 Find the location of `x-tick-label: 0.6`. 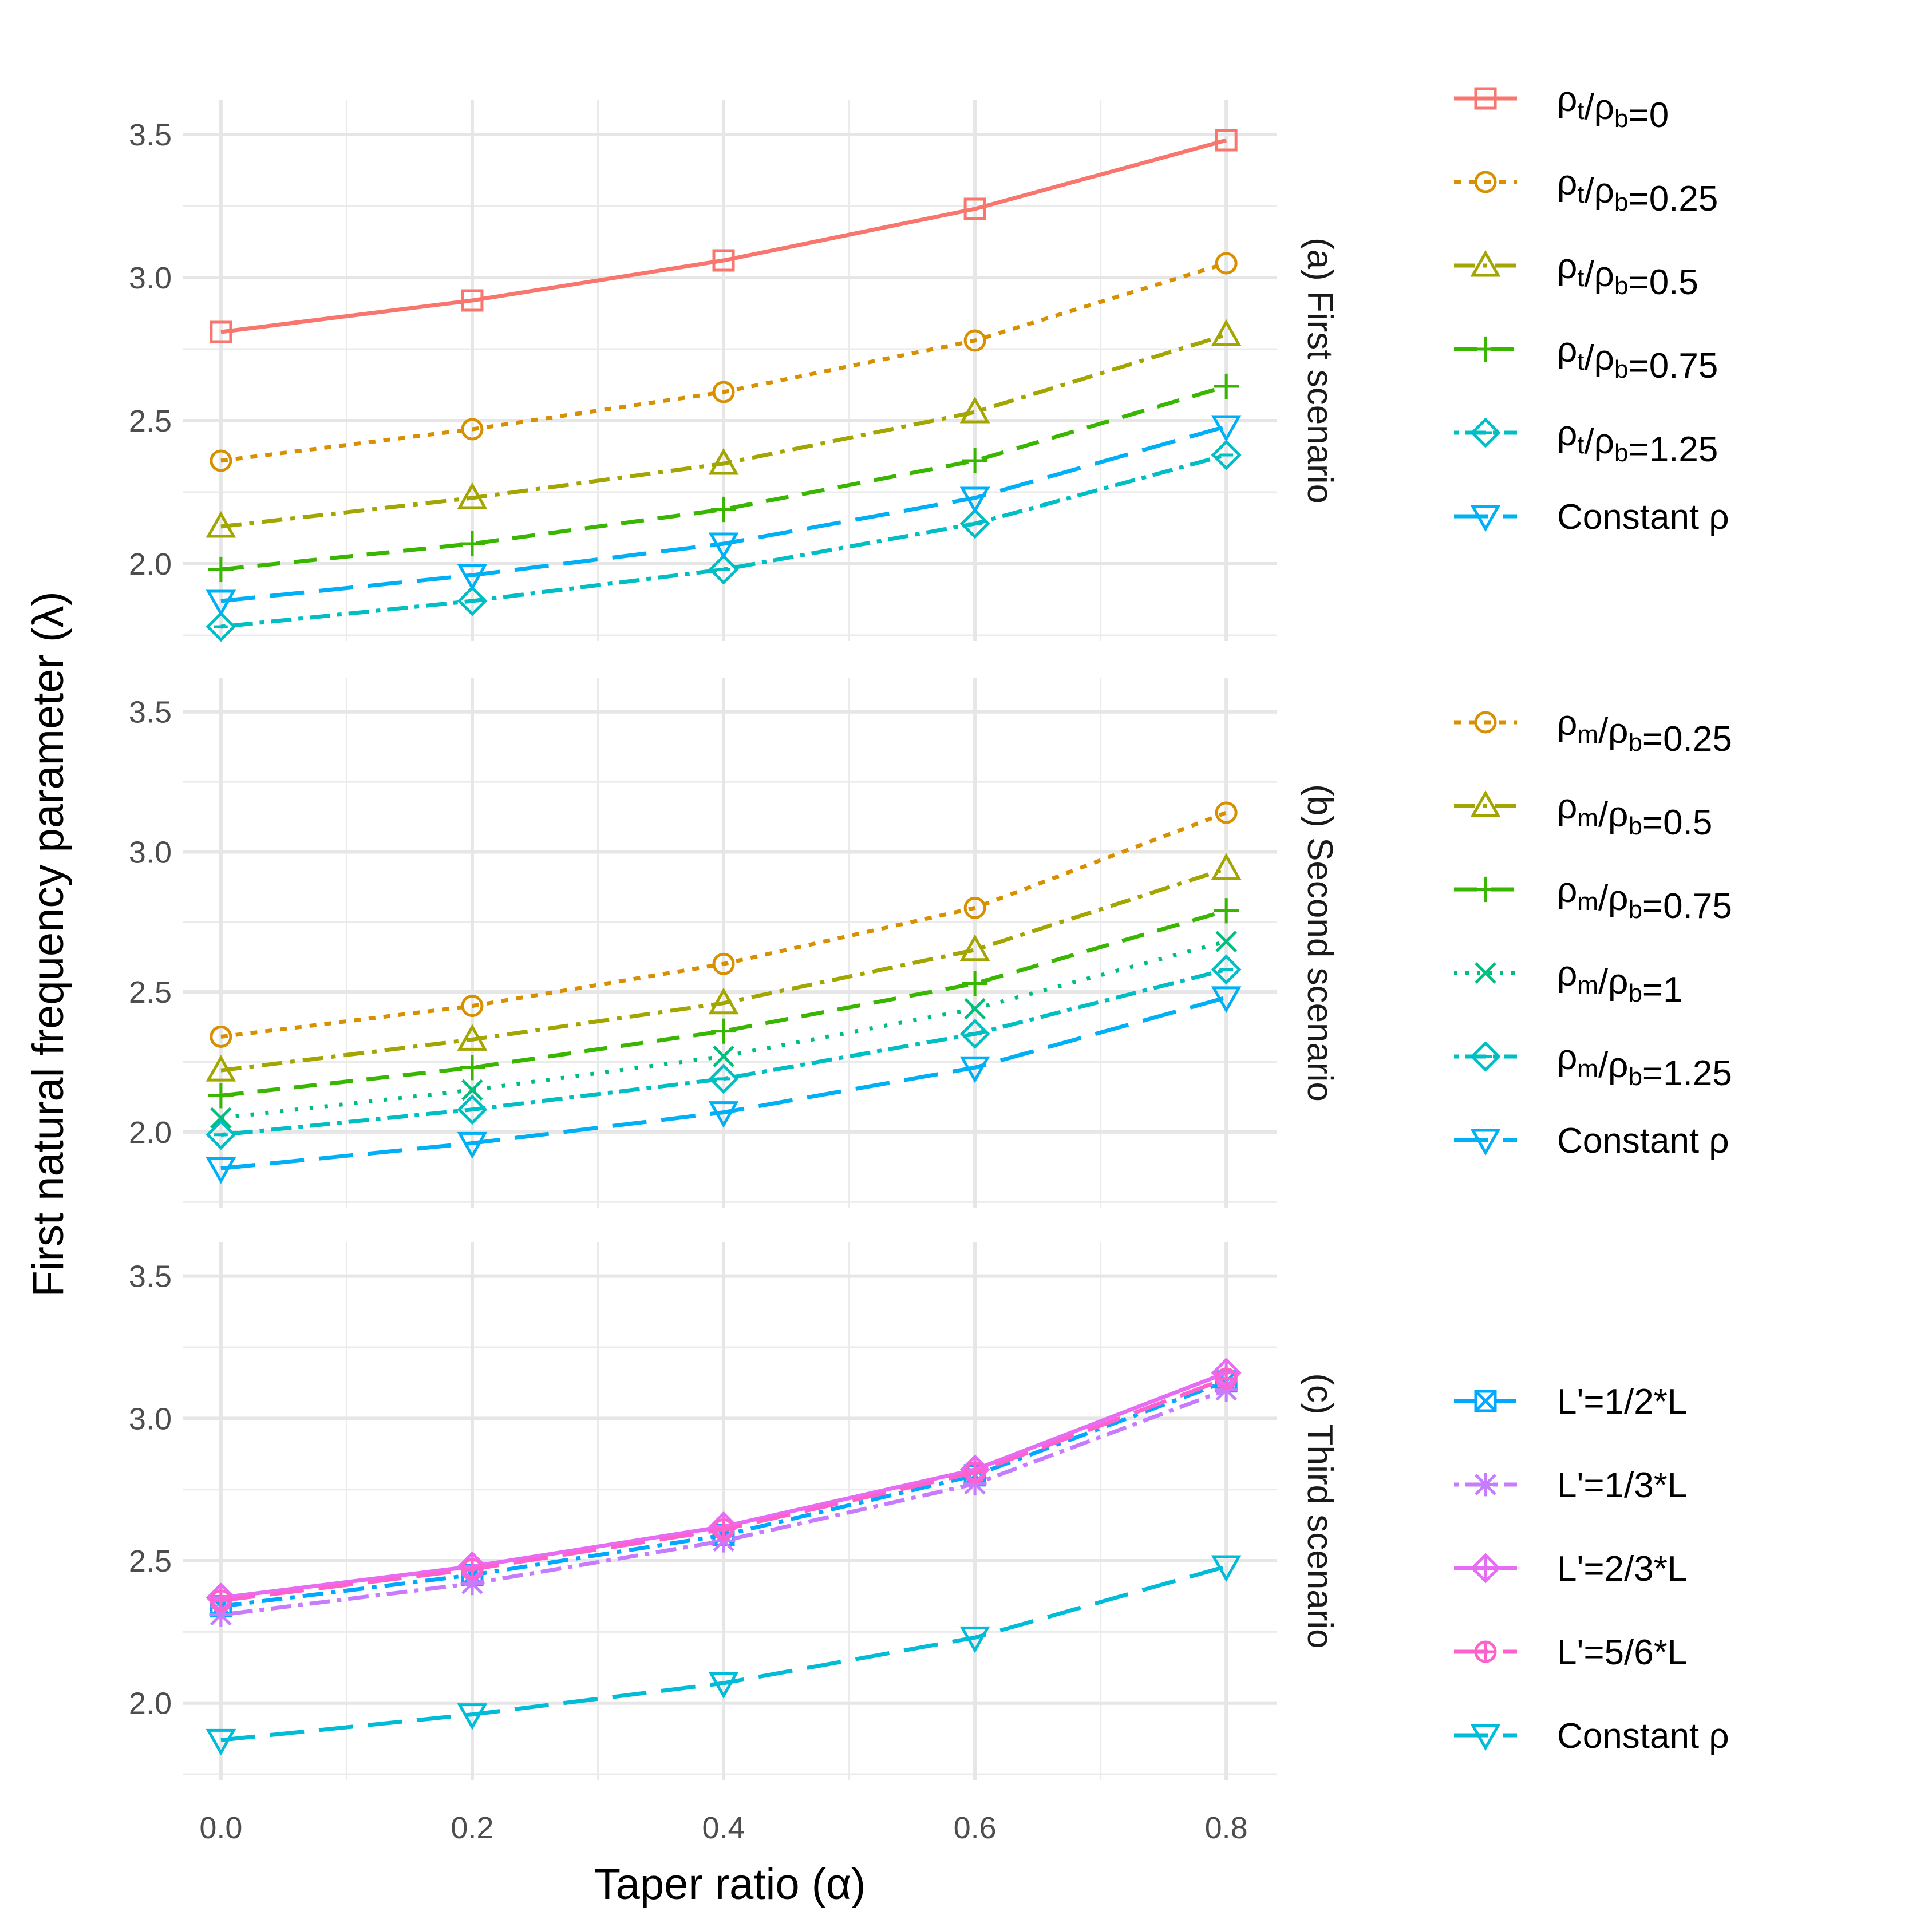

x-tick-label: 0.6 is located at coordinates (975, 1828).